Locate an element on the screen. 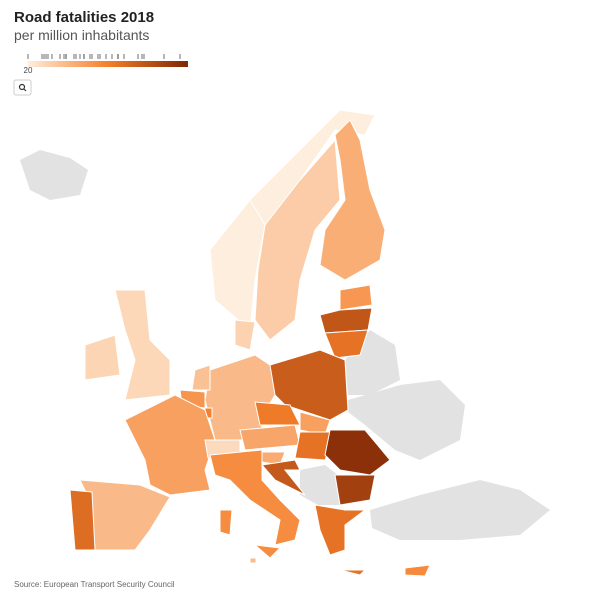  legend-bar is located at coordinates (108, 64).